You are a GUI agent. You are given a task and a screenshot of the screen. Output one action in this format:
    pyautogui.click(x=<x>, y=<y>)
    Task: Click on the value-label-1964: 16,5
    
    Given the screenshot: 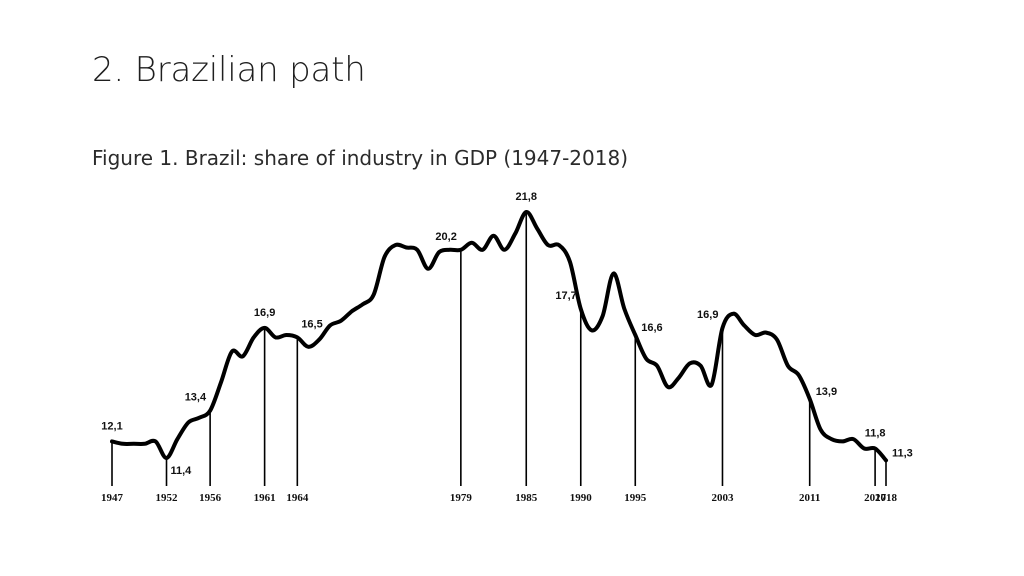 What is the action you would take?
    pyautogui.click(x=311, y=324)
    